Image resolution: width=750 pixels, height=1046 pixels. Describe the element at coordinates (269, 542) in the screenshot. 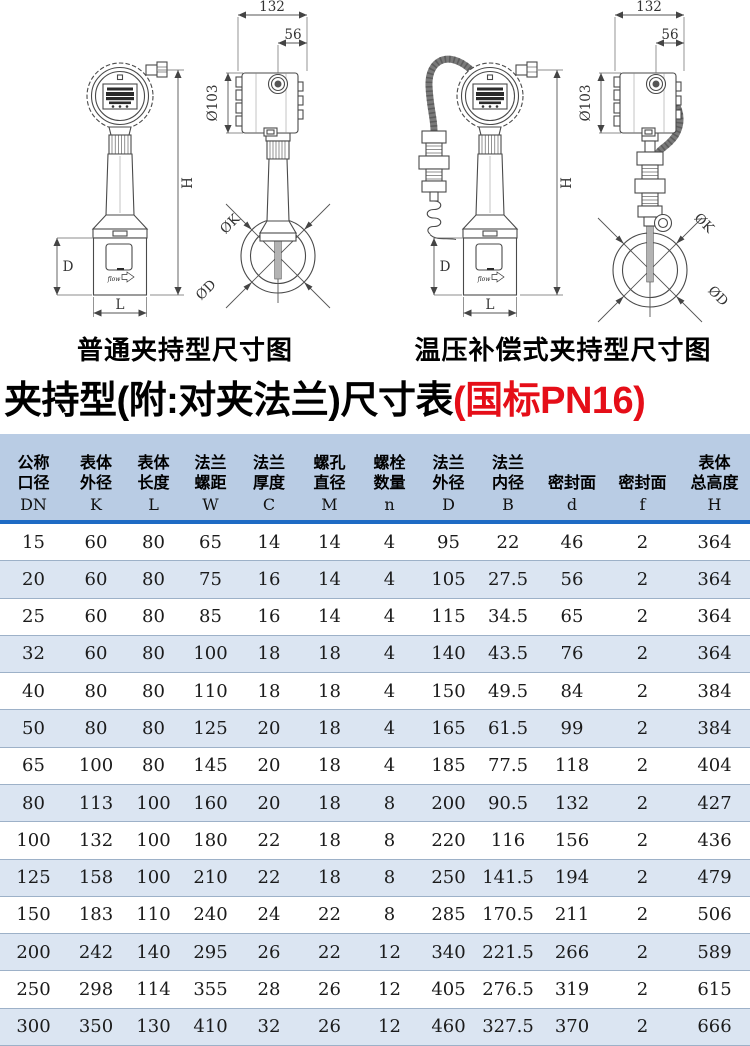

I see `table-cell: 14` at that location.